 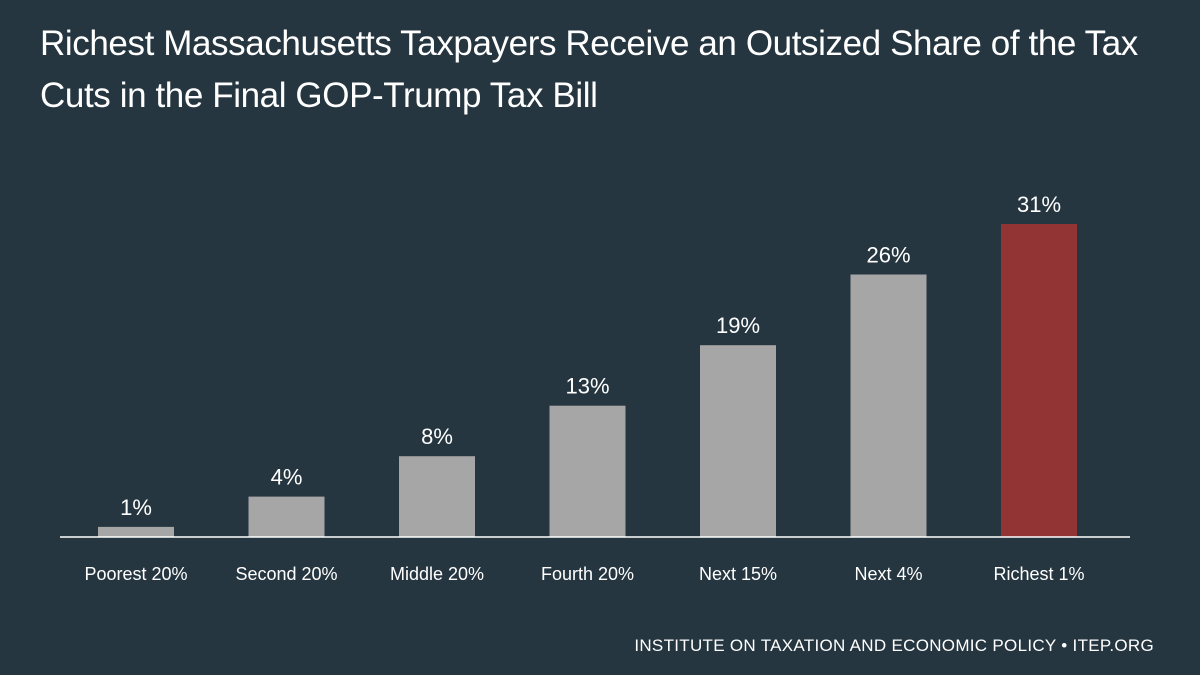 I want to click on data-label: 19%, so click(x=738, y=325).